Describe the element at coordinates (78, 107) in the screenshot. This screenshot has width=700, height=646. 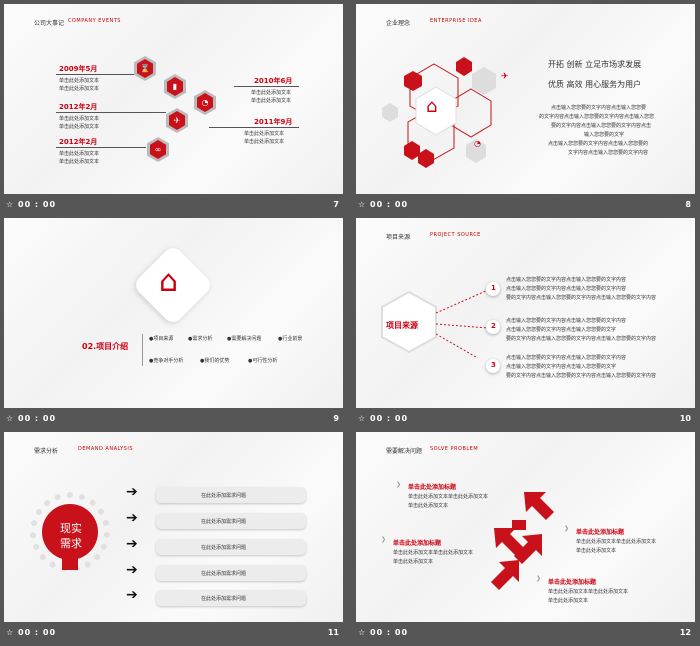
I see `event-year: 2012年2月` at that location.